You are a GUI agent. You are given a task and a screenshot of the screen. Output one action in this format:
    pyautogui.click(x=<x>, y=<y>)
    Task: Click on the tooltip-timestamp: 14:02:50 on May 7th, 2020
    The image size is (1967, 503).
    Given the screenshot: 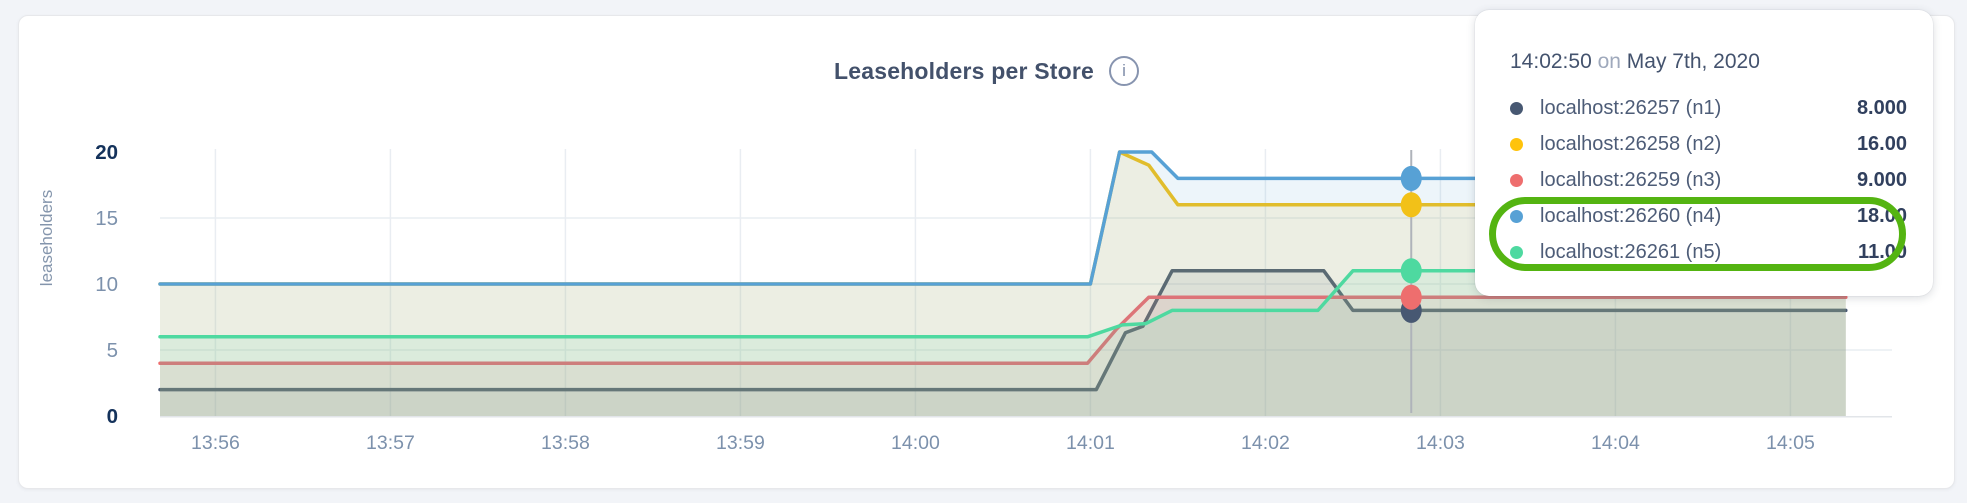 What is the action you would take?
    pyautogui.click(x=1635, y=62)
    